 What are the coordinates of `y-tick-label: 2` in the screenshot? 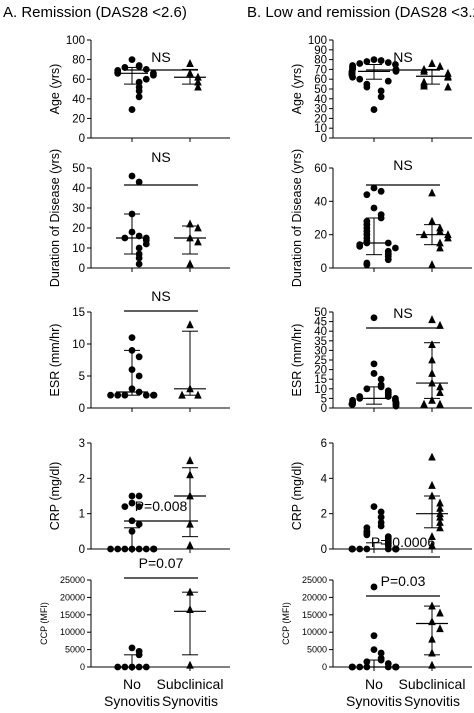 It's located at (324, 515).